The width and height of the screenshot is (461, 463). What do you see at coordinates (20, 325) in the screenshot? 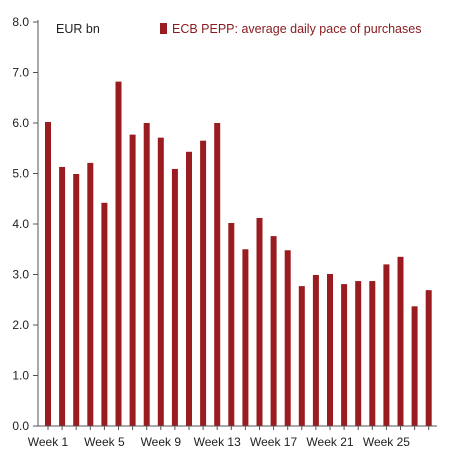
I see `y-tick-label: 2.0` at bounding box center [20, 325].